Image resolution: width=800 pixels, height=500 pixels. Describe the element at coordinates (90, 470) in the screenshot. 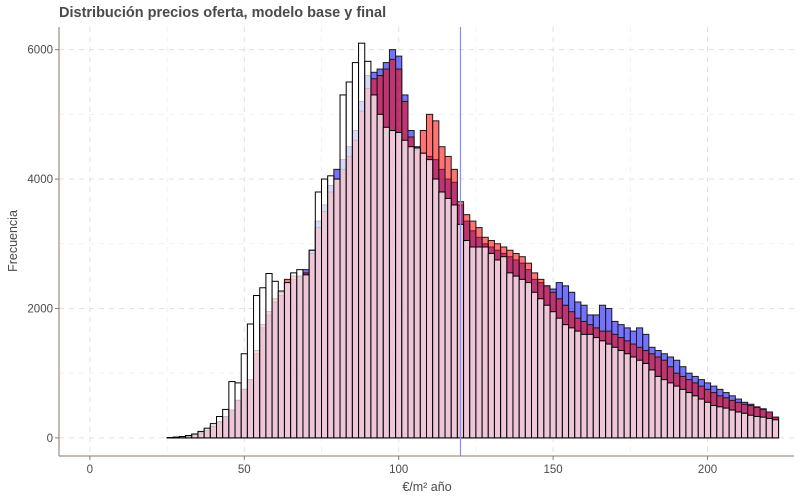

I see `x-tick-label: 0` at that location.